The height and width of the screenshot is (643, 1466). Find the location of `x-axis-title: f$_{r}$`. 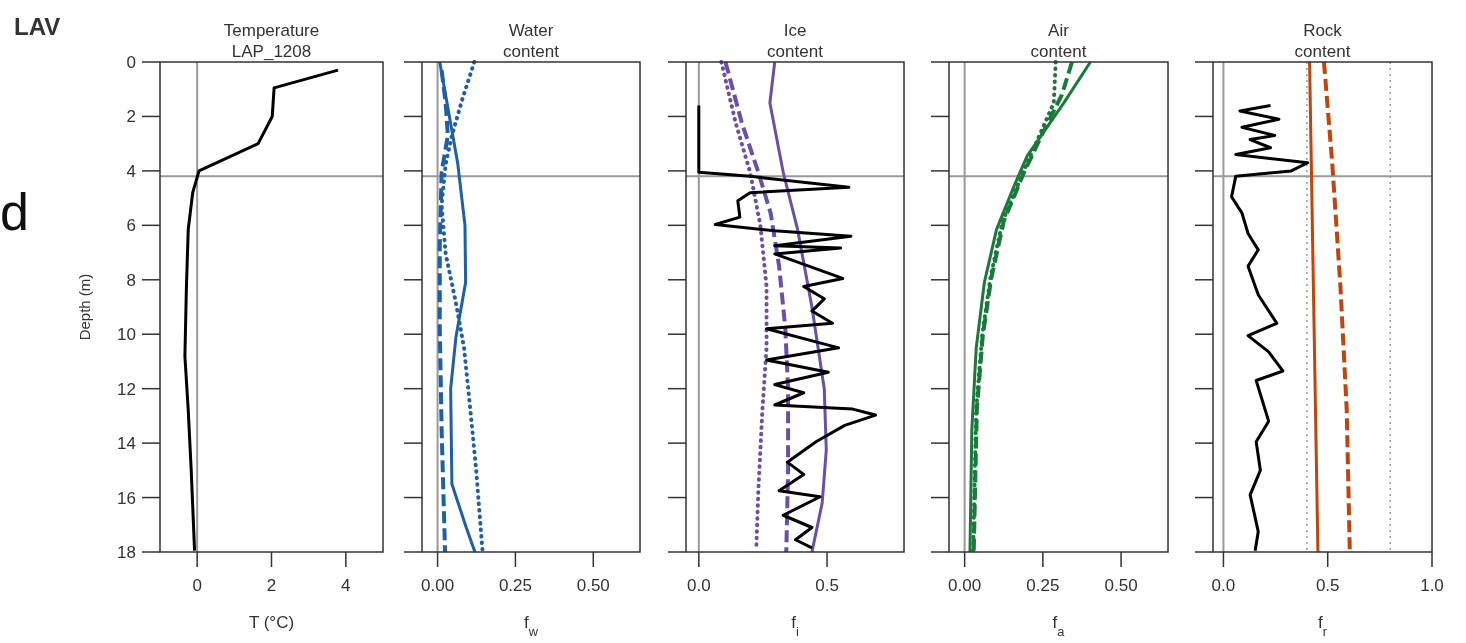

x-axis-title: f$_{r}$ is located at coordinates (1323, 626).